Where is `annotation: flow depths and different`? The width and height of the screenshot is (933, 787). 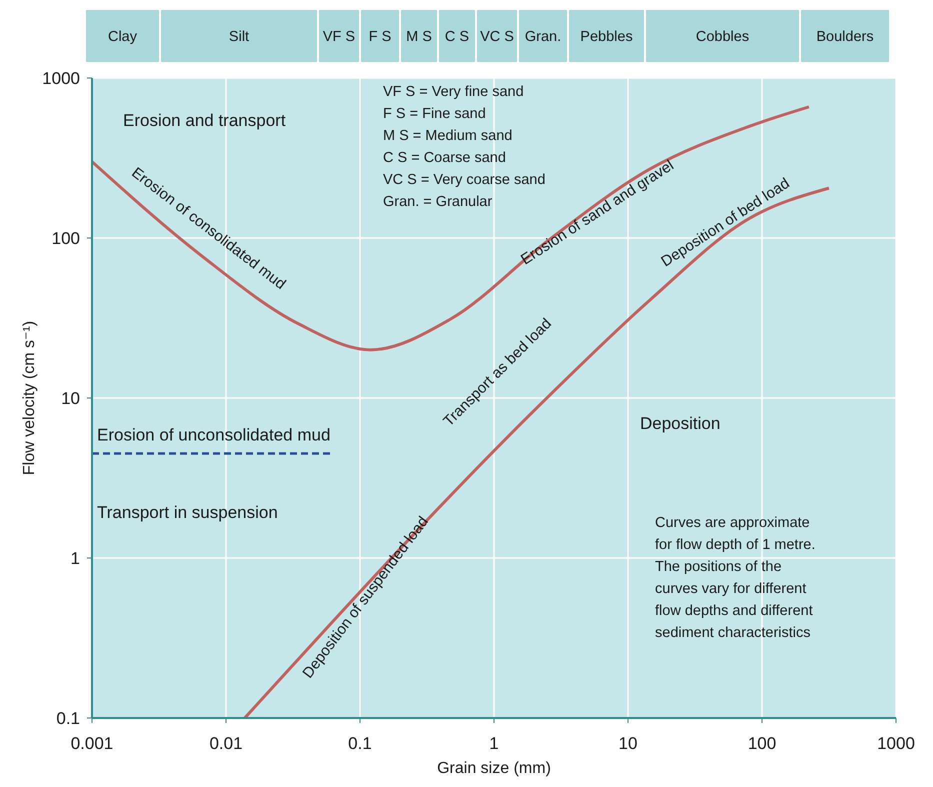 annotation: flow depths and different is located at coordinates (734, 611).